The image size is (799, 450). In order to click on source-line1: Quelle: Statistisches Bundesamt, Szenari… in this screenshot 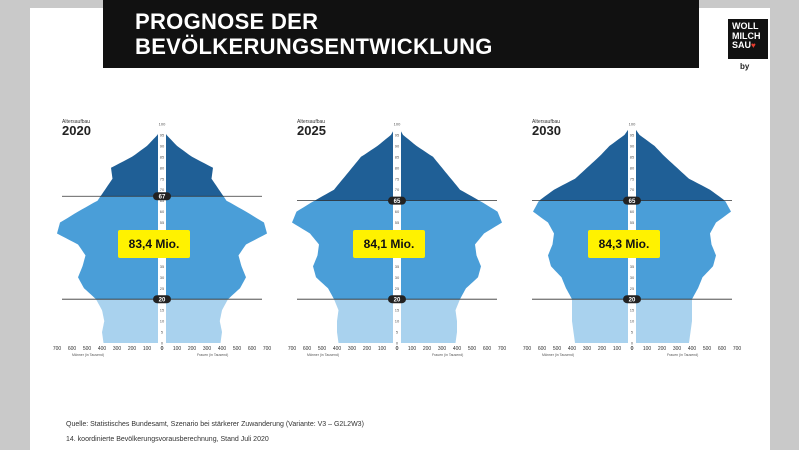, I will do `click(215, 424)`.